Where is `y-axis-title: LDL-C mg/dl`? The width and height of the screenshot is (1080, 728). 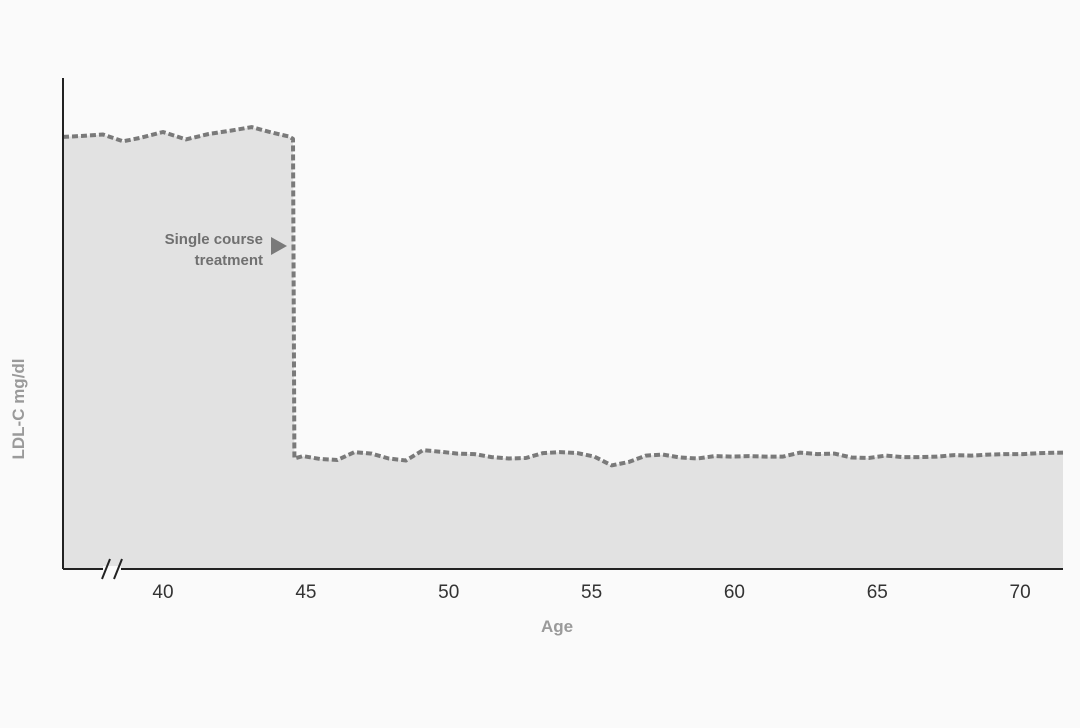
y-axis-title: LDL-C mg/dl is located at coordinates (18, 408).